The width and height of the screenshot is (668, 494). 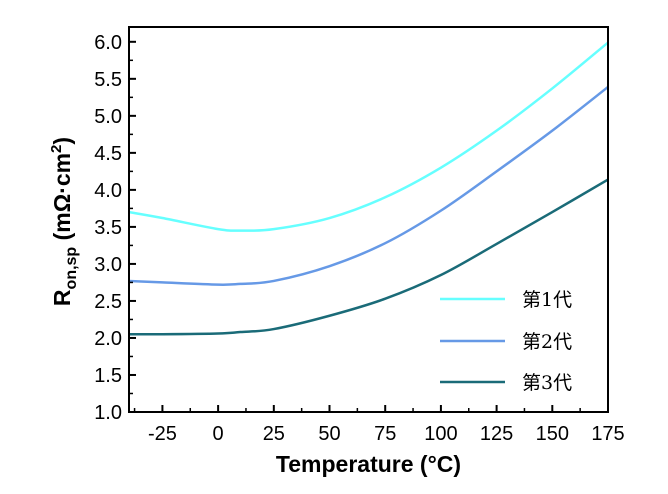 What do you see at coordinates (71, 268) in the screenshot?
I see `y-axis-title-subscript: on,sp` at bounding box center [71, 268].